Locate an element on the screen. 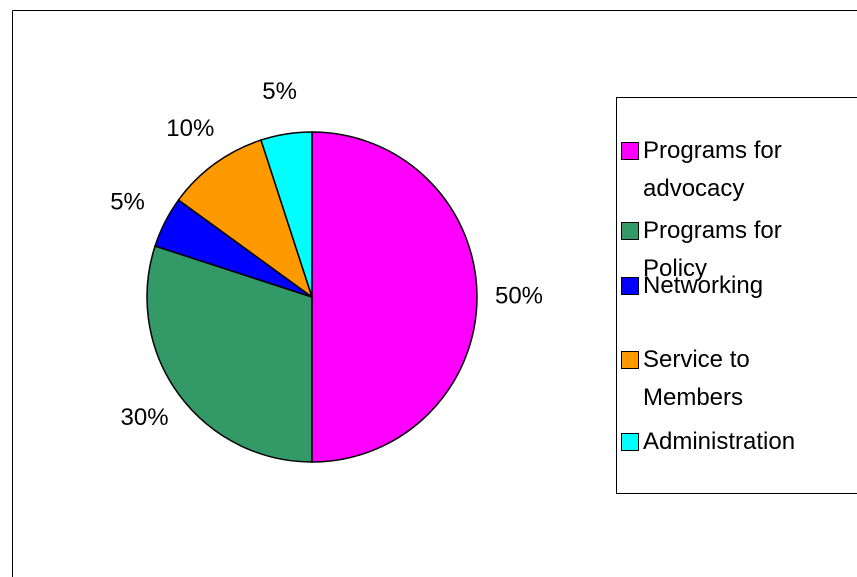  data-label: 10% is located at coordinates (190, 128).